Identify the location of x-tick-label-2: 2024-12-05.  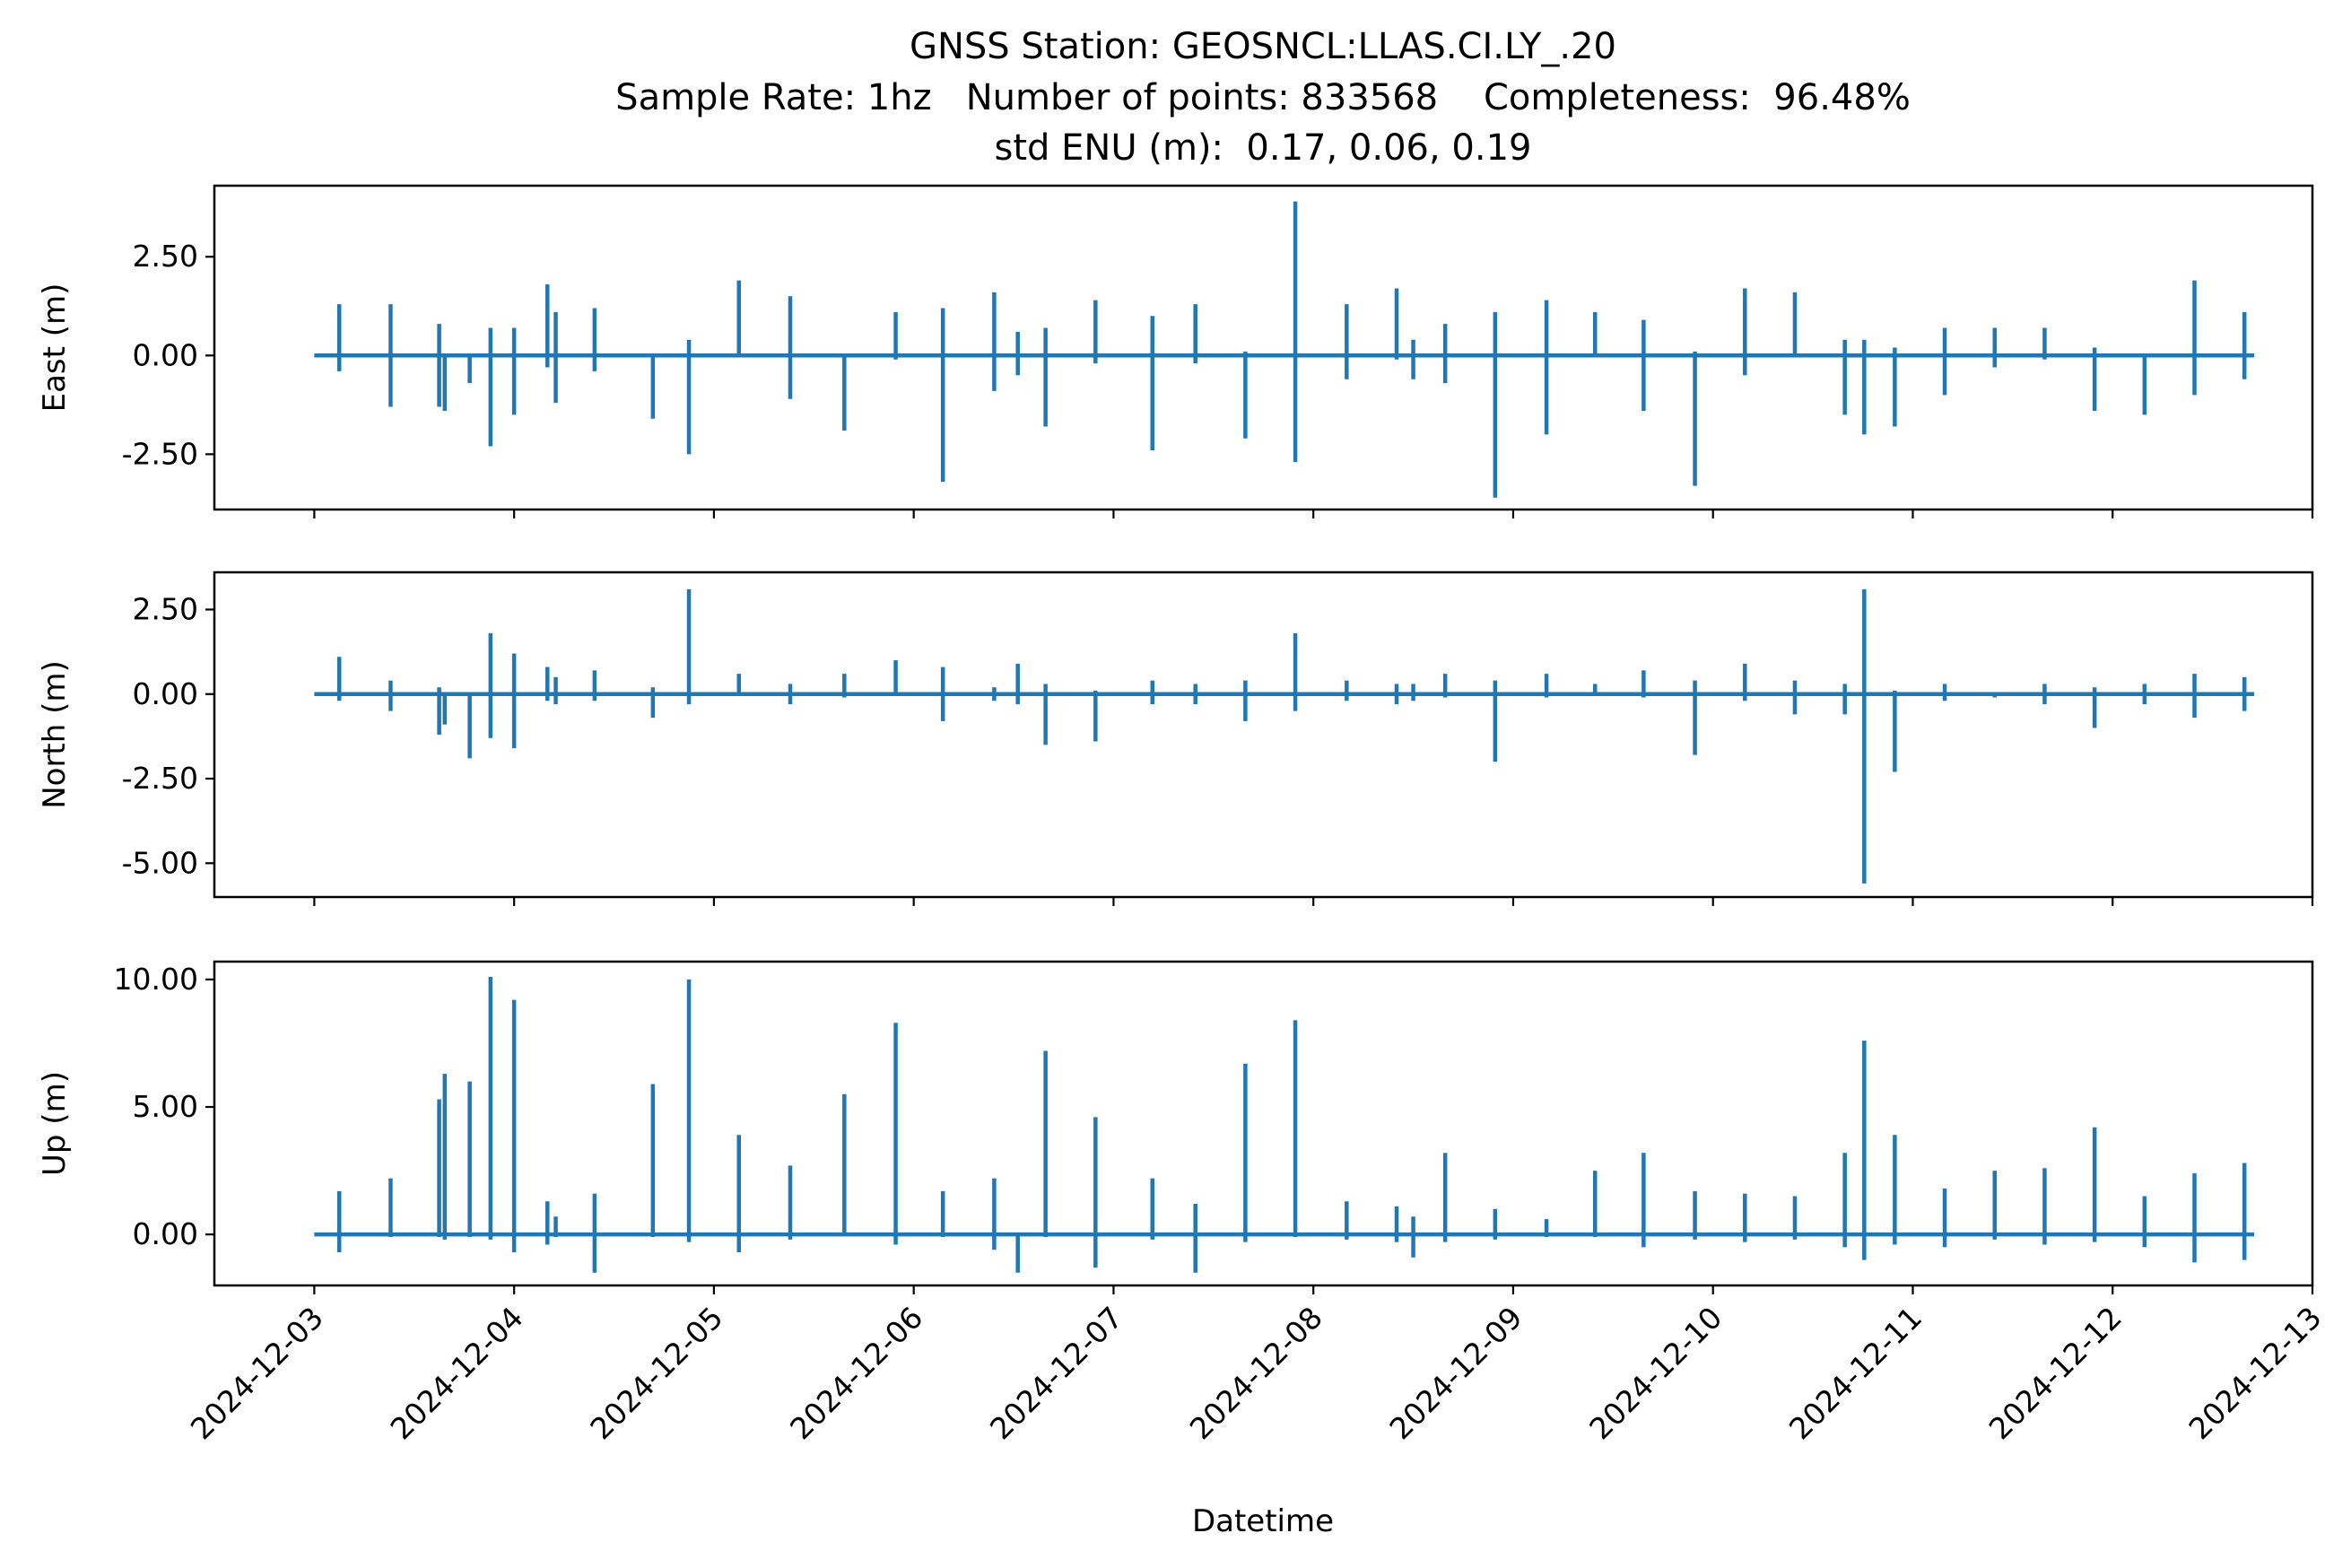
(656, 1373).